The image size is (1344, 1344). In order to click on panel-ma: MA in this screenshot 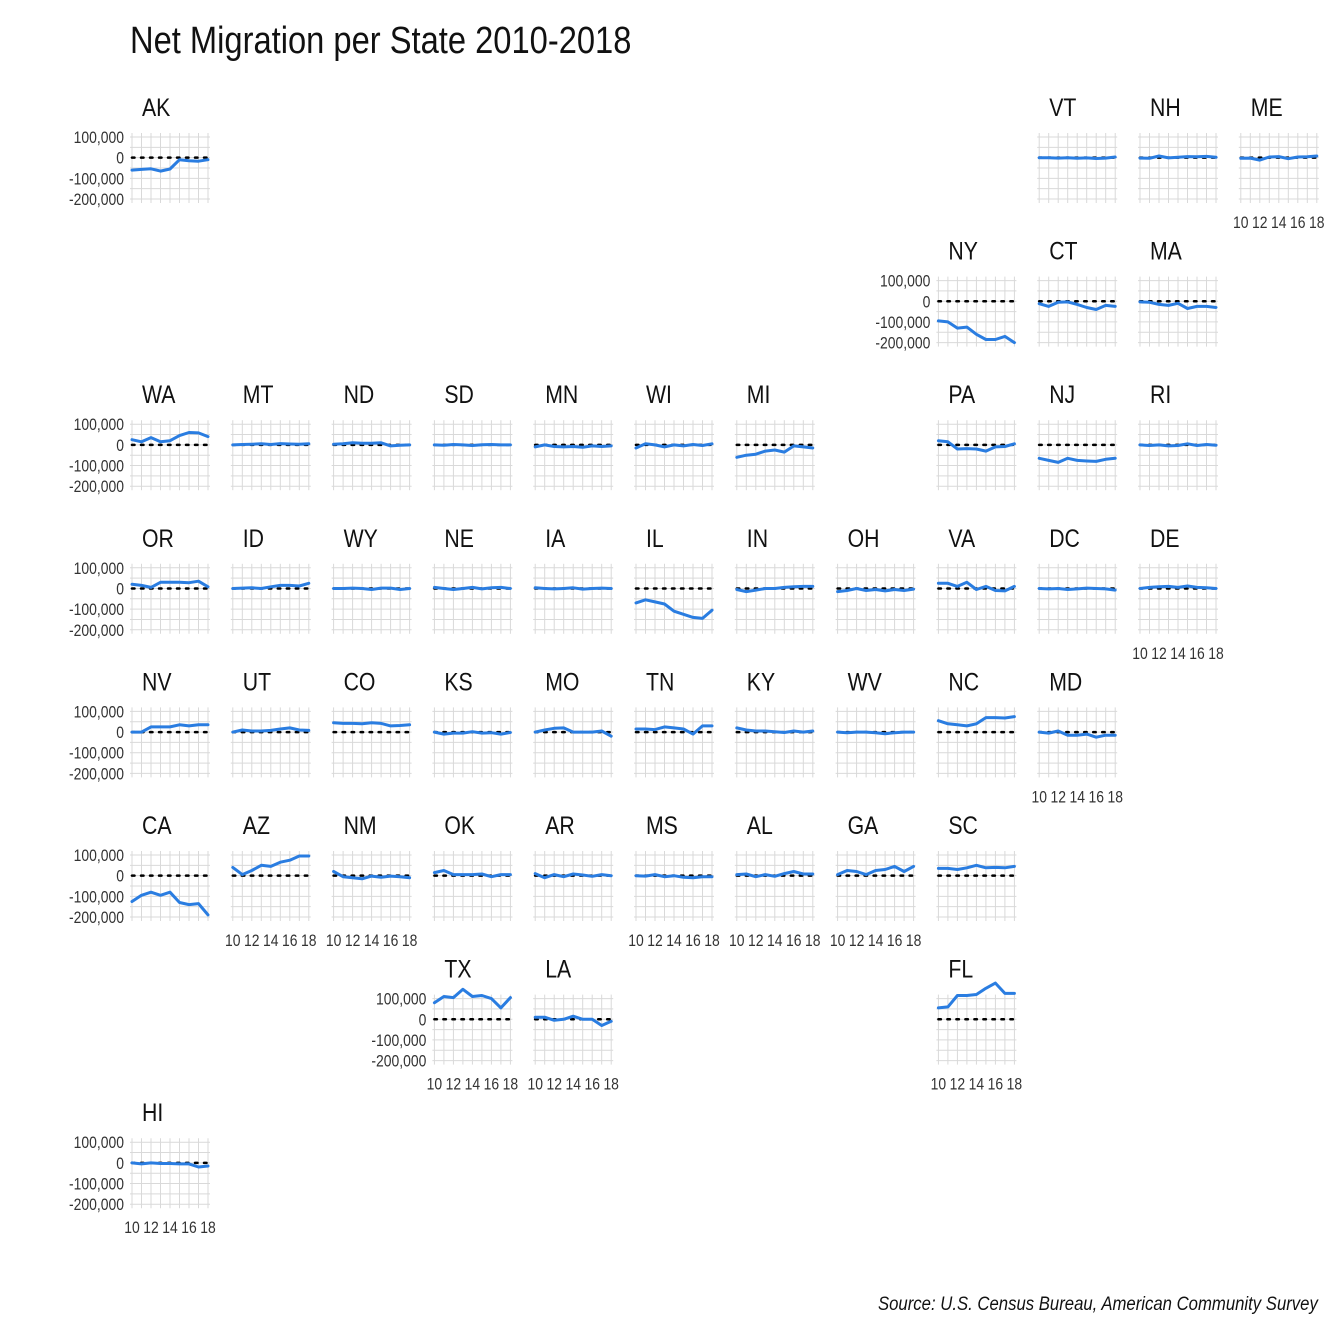, I will do `click(1178, 292)`.